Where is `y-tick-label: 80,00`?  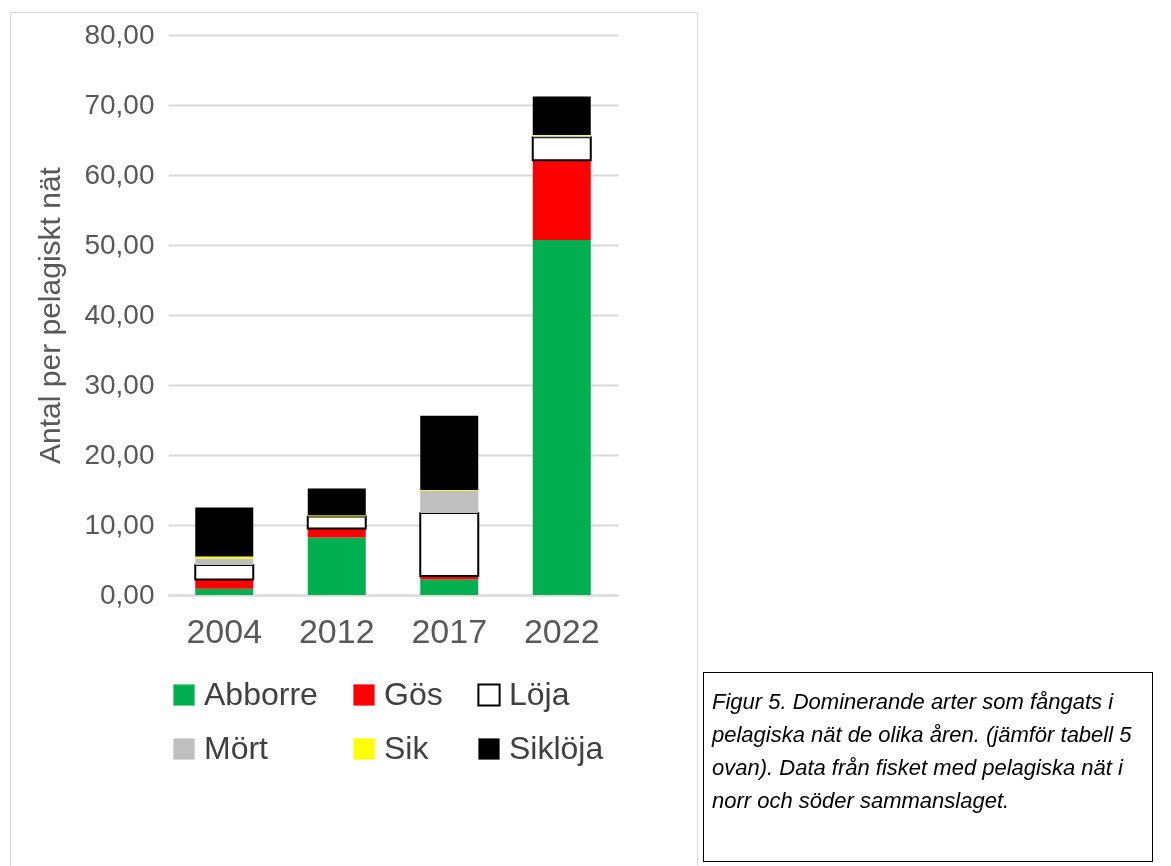
y-tick-label: 80,00 is located at coordinates (119, 34).